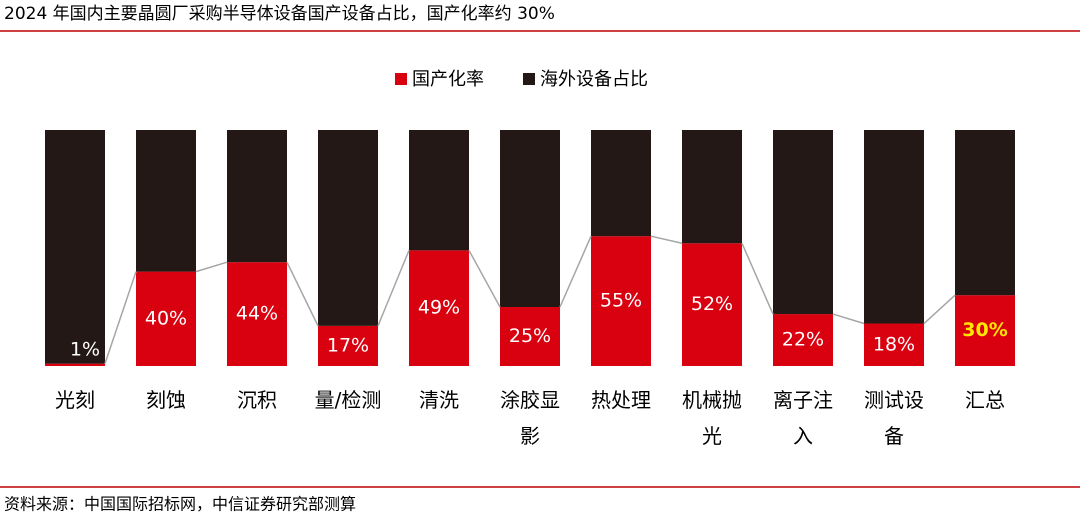 The width and height of the screenshot is (1080, 522). What do you see at coordinates (448, 79) in the screenshot?
I see `legend-label: 国产化率` at bounding box center [448, 79].